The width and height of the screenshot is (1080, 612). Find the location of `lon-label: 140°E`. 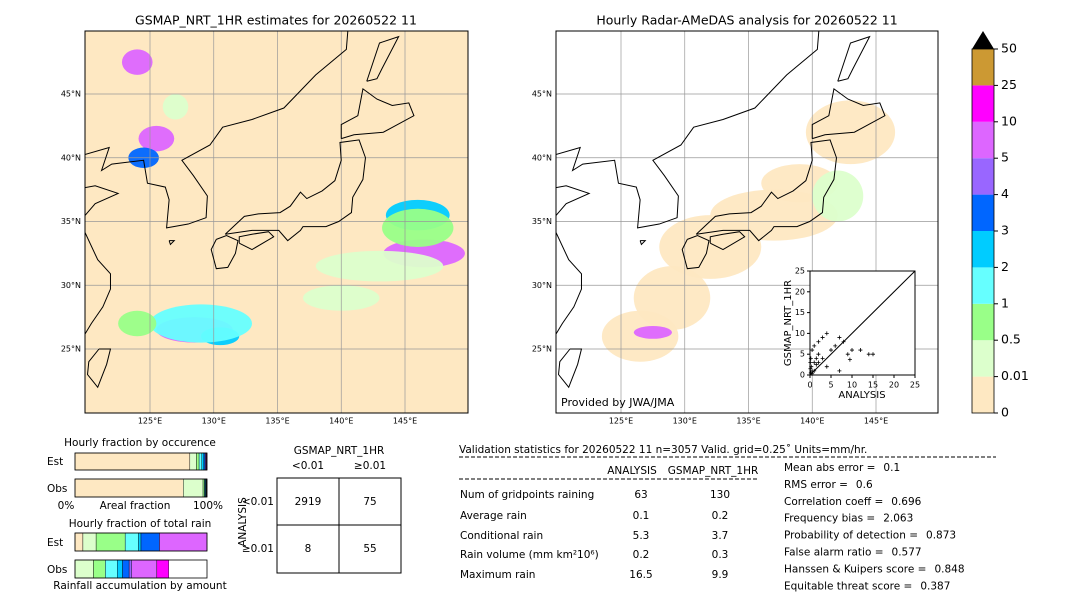

lon-label: 140°E is located at coordinates (341, 421).